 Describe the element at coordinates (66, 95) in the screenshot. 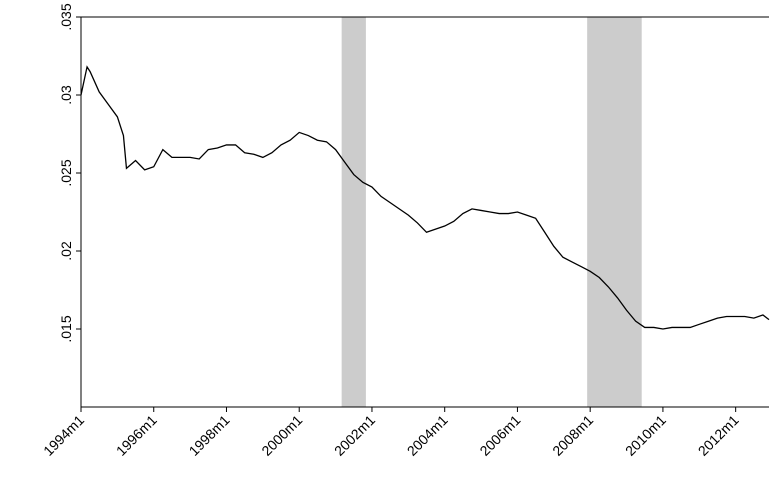

I see `y-tick-label: .03` at that location.